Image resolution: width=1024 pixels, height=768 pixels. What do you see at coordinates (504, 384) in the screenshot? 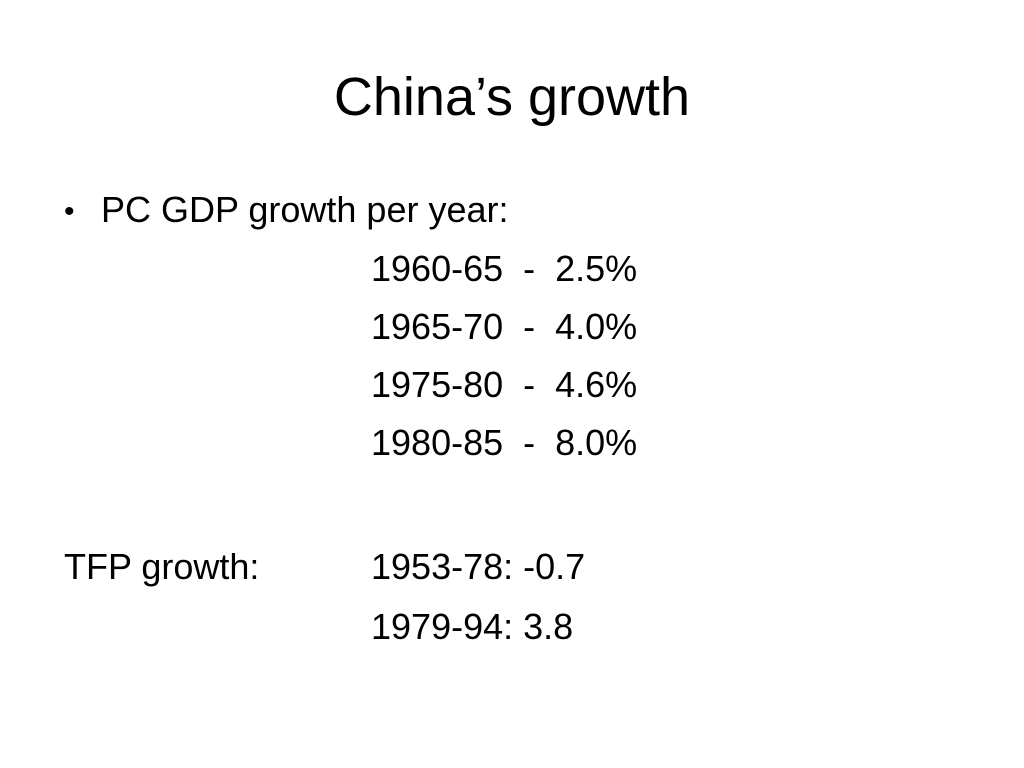
I see `gdp-row-1975-80: 1975-80 - 4.6%` at bounding box center [504, 384].